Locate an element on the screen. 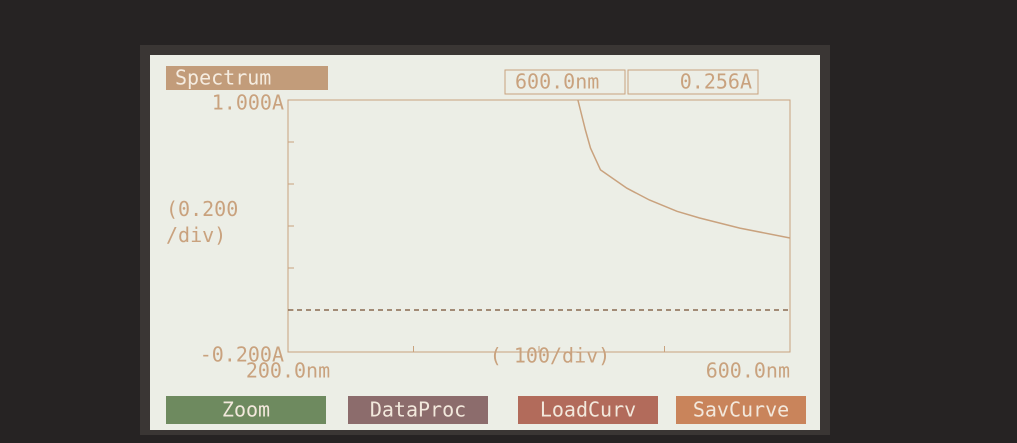 The image size is (1017, 443). spectrum-line is located at coordinates (684, 169).